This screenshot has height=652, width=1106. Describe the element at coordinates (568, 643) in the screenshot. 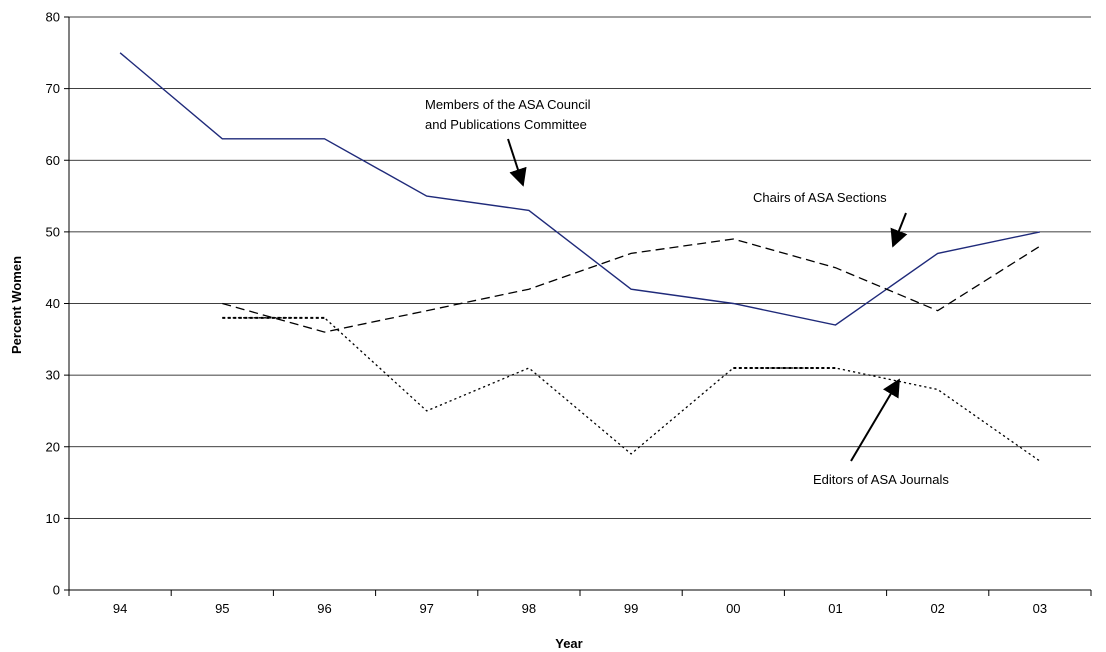

I see `x-axis-title: Year` at that location.